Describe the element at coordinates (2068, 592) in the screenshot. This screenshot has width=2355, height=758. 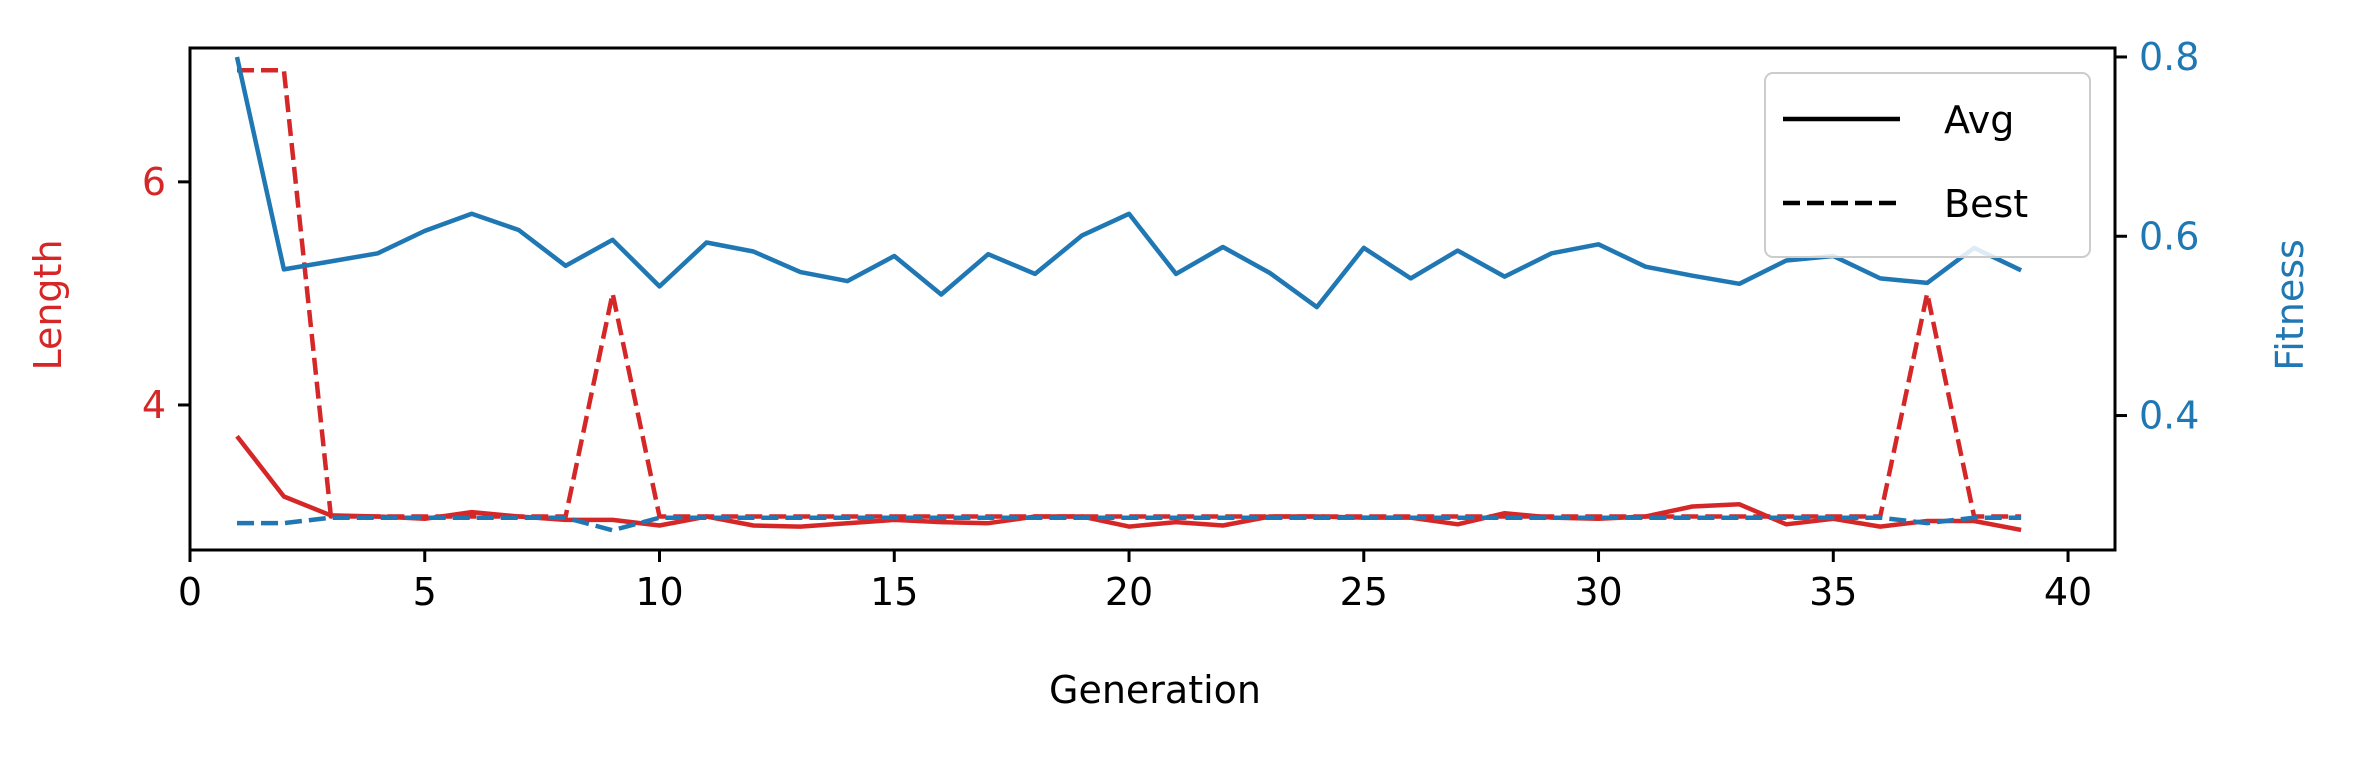
I see `x-tick-label: 40` at that location.